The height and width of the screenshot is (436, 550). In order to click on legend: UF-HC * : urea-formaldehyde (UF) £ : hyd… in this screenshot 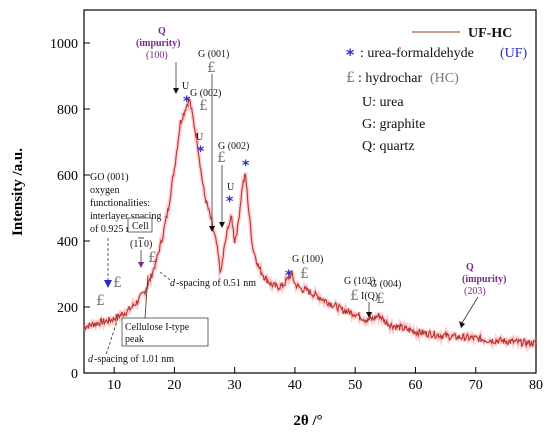, I will do `click(437, 90)`.